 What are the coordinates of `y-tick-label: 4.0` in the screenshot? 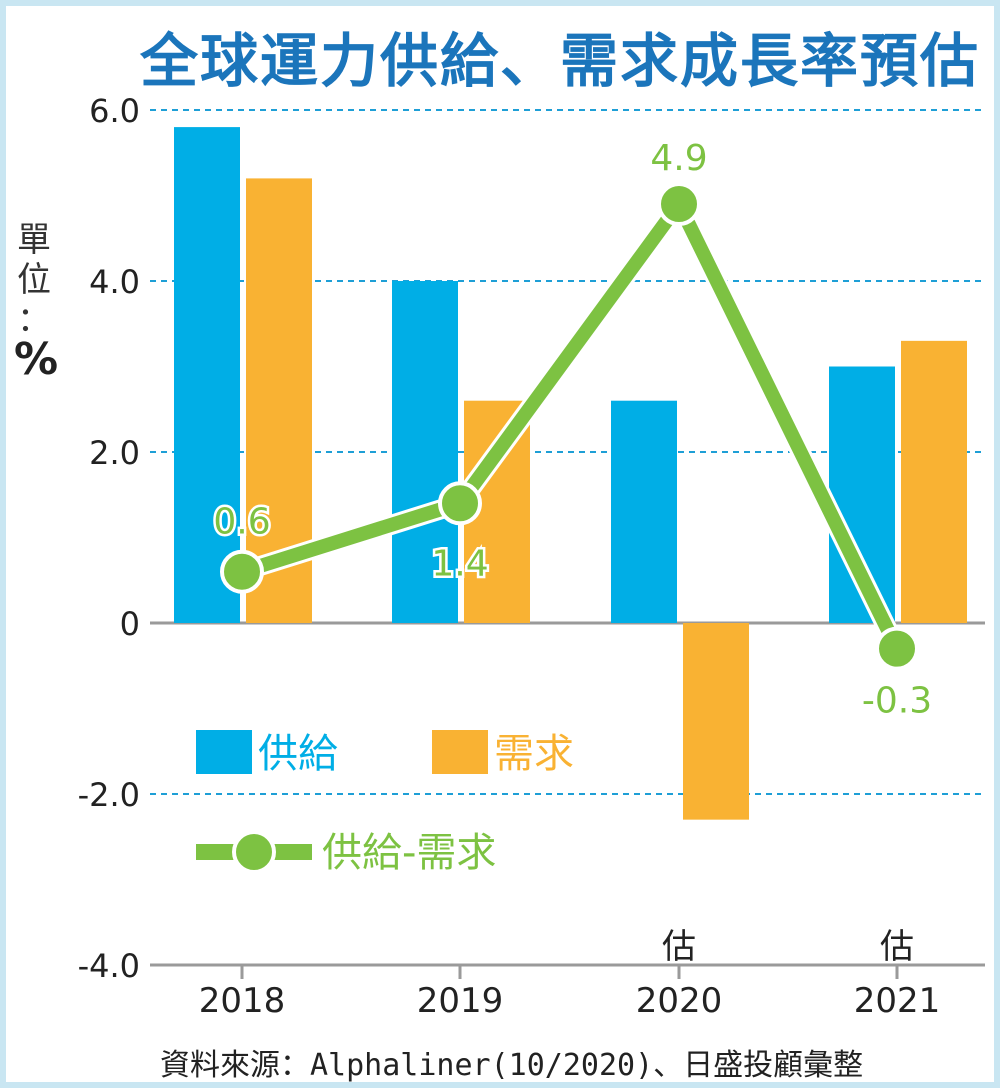 It's located at (114, 282).